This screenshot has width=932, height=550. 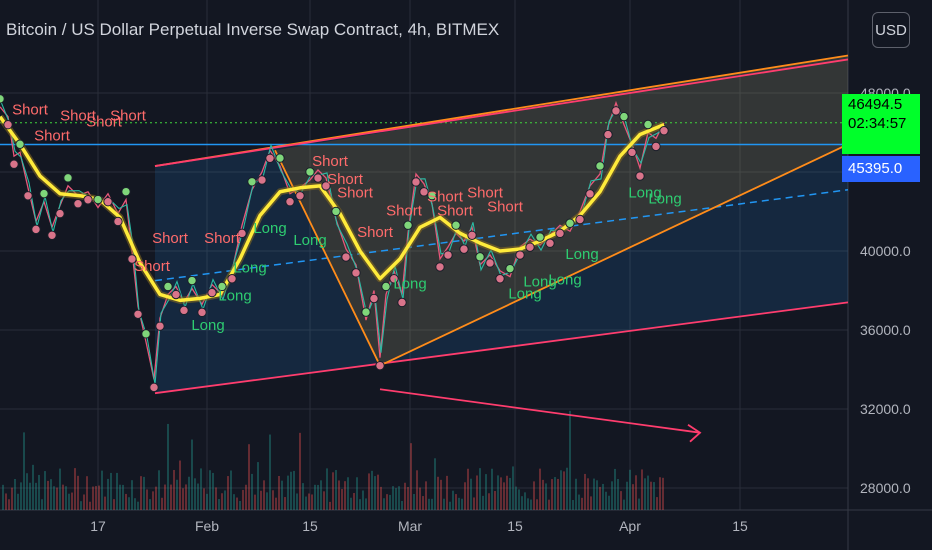 I want to click on price-tick-label: 40000.0, so click(x=885, y=251).